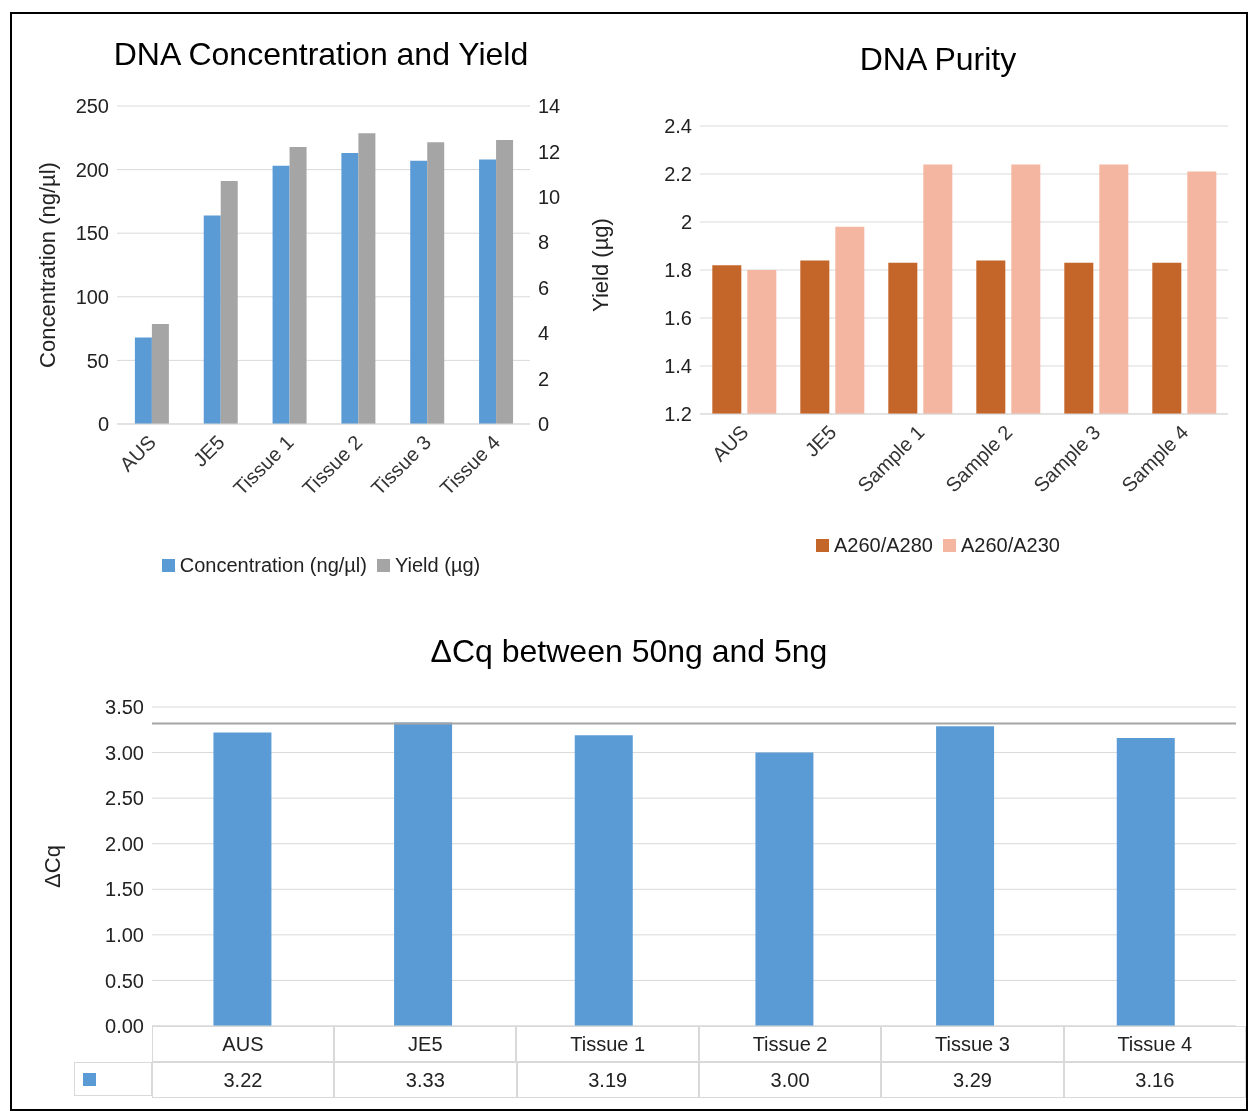  What do you see at coordinates (678, 318) in the screenshot?
I see `y-tick-label: 1.6` at bounding box center [678, 318].